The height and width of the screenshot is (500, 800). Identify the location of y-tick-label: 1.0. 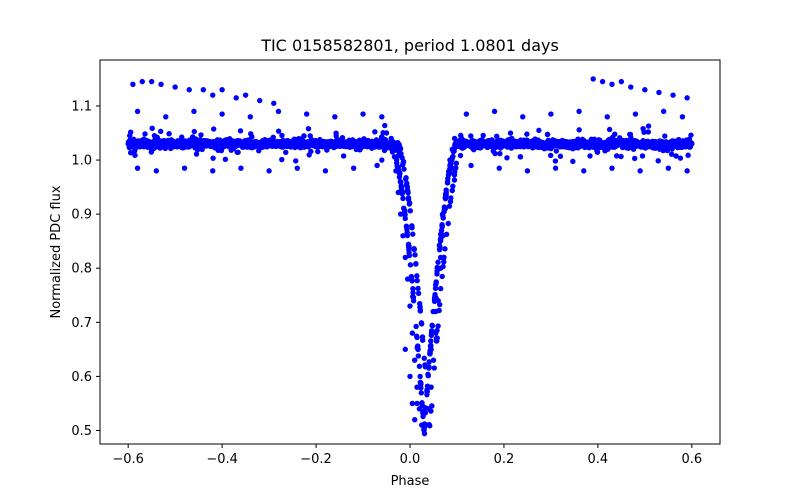
(81, 161).